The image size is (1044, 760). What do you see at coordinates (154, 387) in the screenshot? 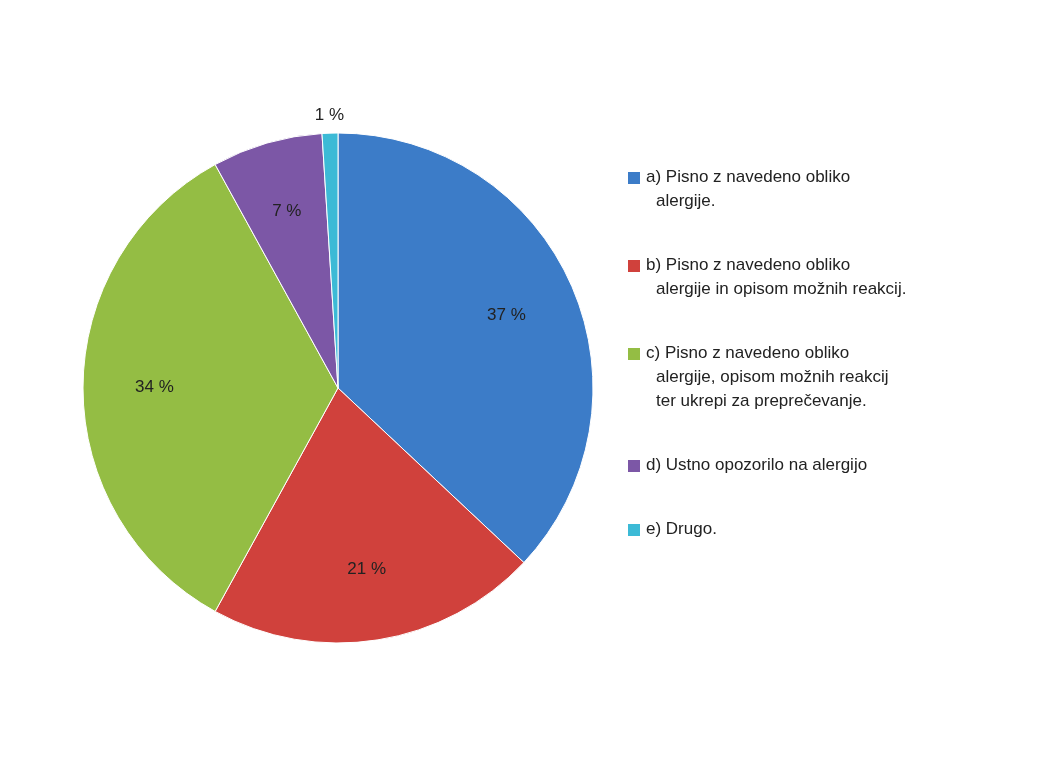
I see `data-label: 34 %` at bounding box center [154, 387].